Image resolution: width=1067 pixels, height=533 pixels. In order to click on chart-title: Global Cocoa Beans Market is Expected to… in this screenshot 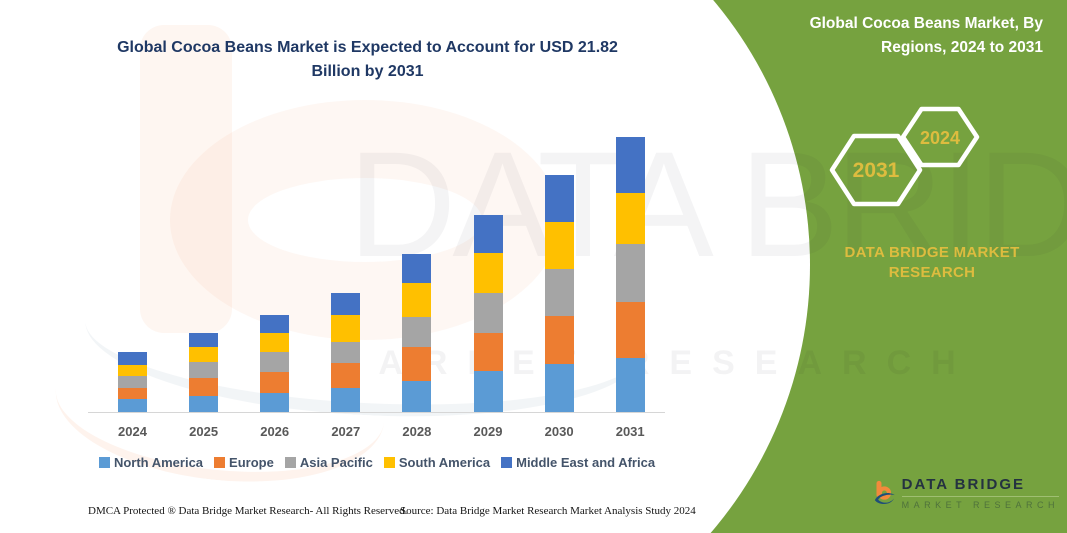, I will do `click(367, 59)`.